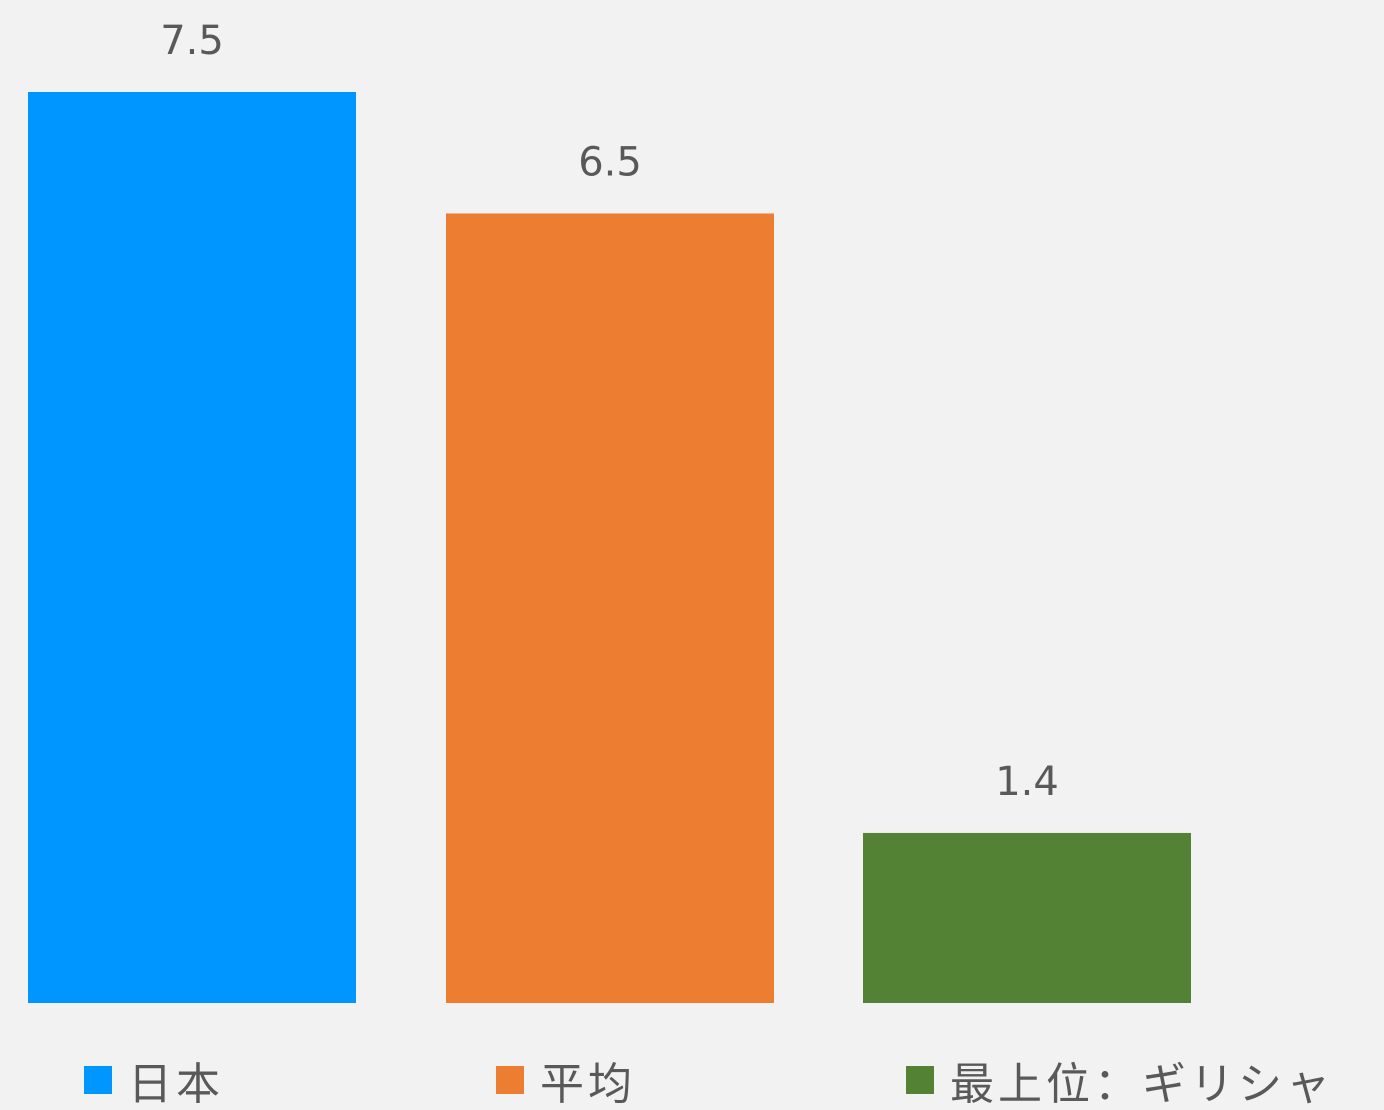 This screenshot has width=1384, height=1110. Describe the element at coordinates (692, 1080) in the screenshot. I see `legend: 日本 平均 最上位：ギリシャ` at that location.